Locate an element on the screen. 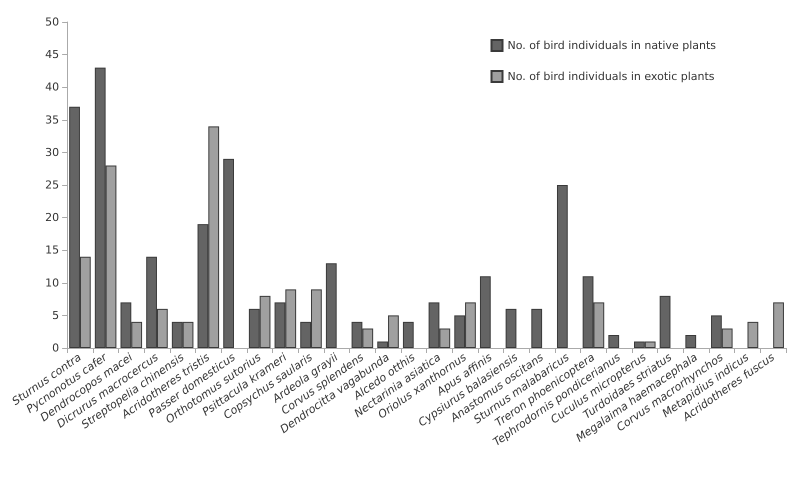 The height and width of the screenshot is (499, 809). legend-label: No. of bird individuals in exotic plants is located at coordinates (611, 76).